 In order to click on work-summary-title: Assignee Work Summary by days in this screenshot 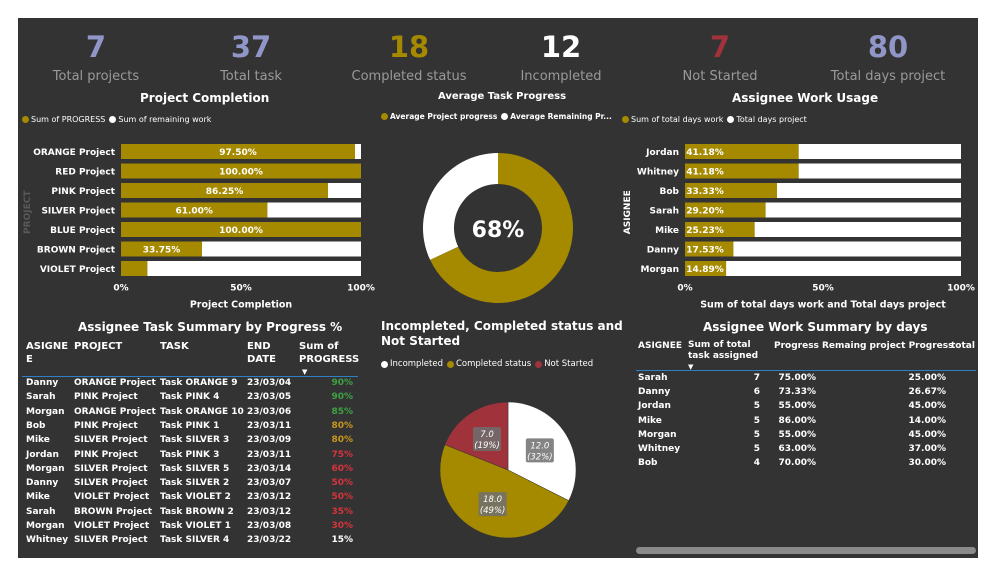, I will do `click(815, 327)`.